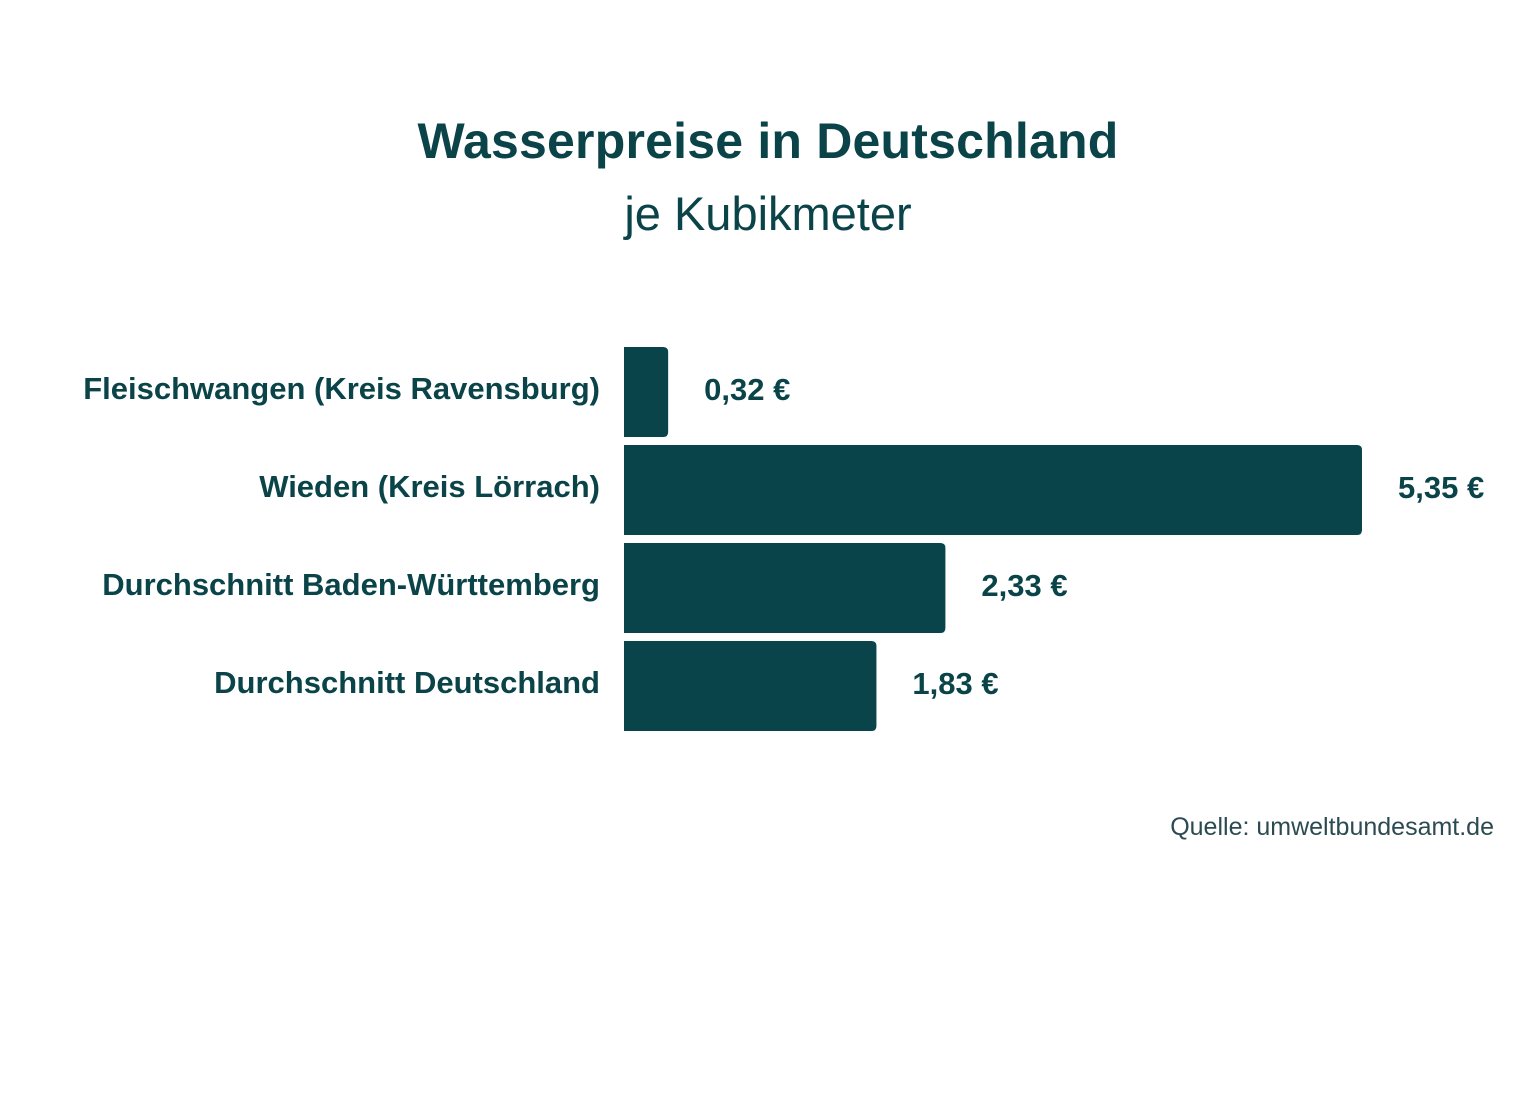  I want to click on category-label: Fleischwangen (Kreis Ravensburg), so click(341, 388).